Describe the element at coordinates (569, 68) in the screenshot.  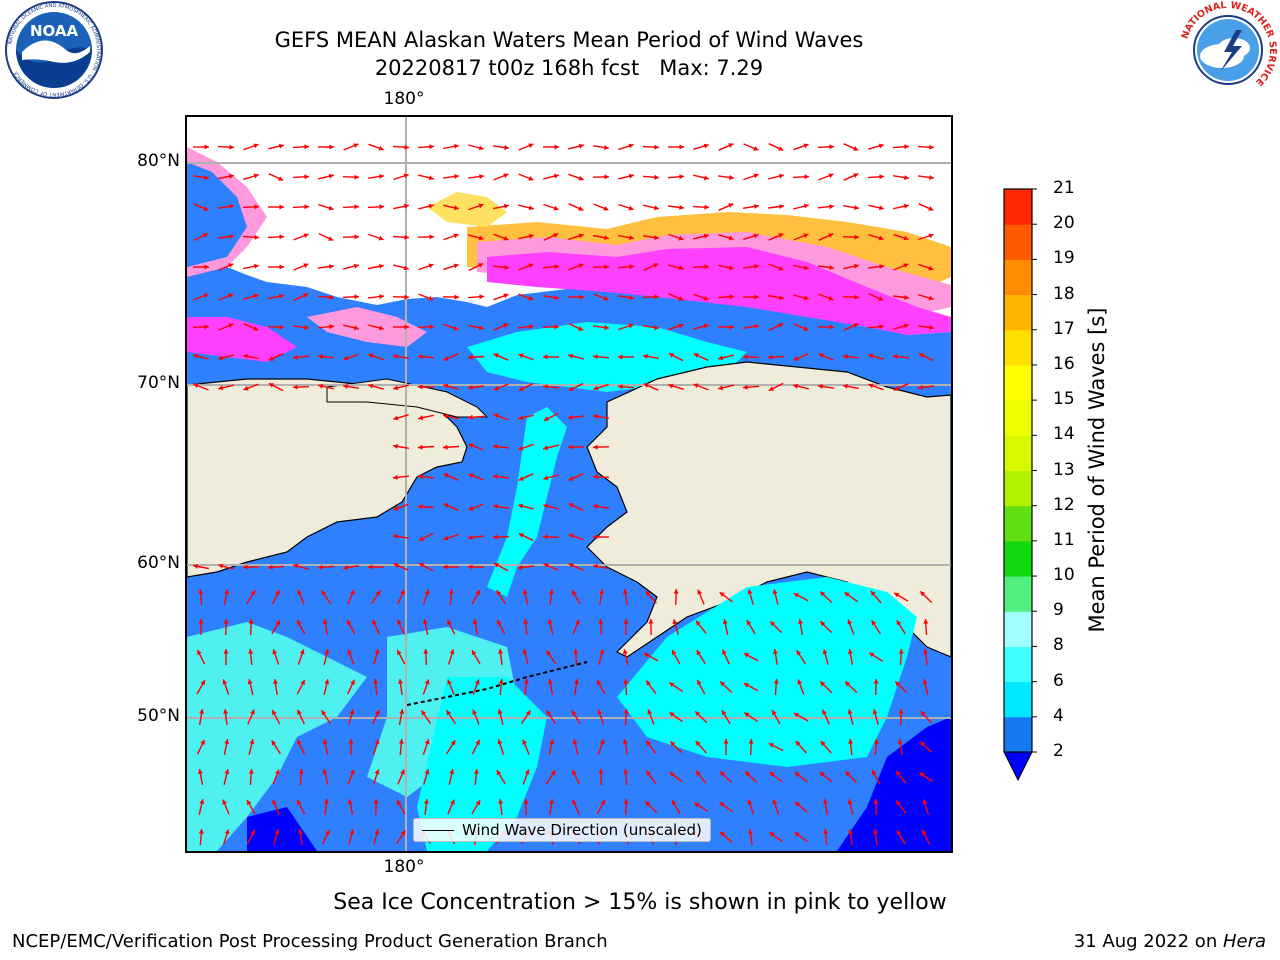
I see `chart-subtitle: 20220817 t00z 168h fcst Max: 7.29` at that location.